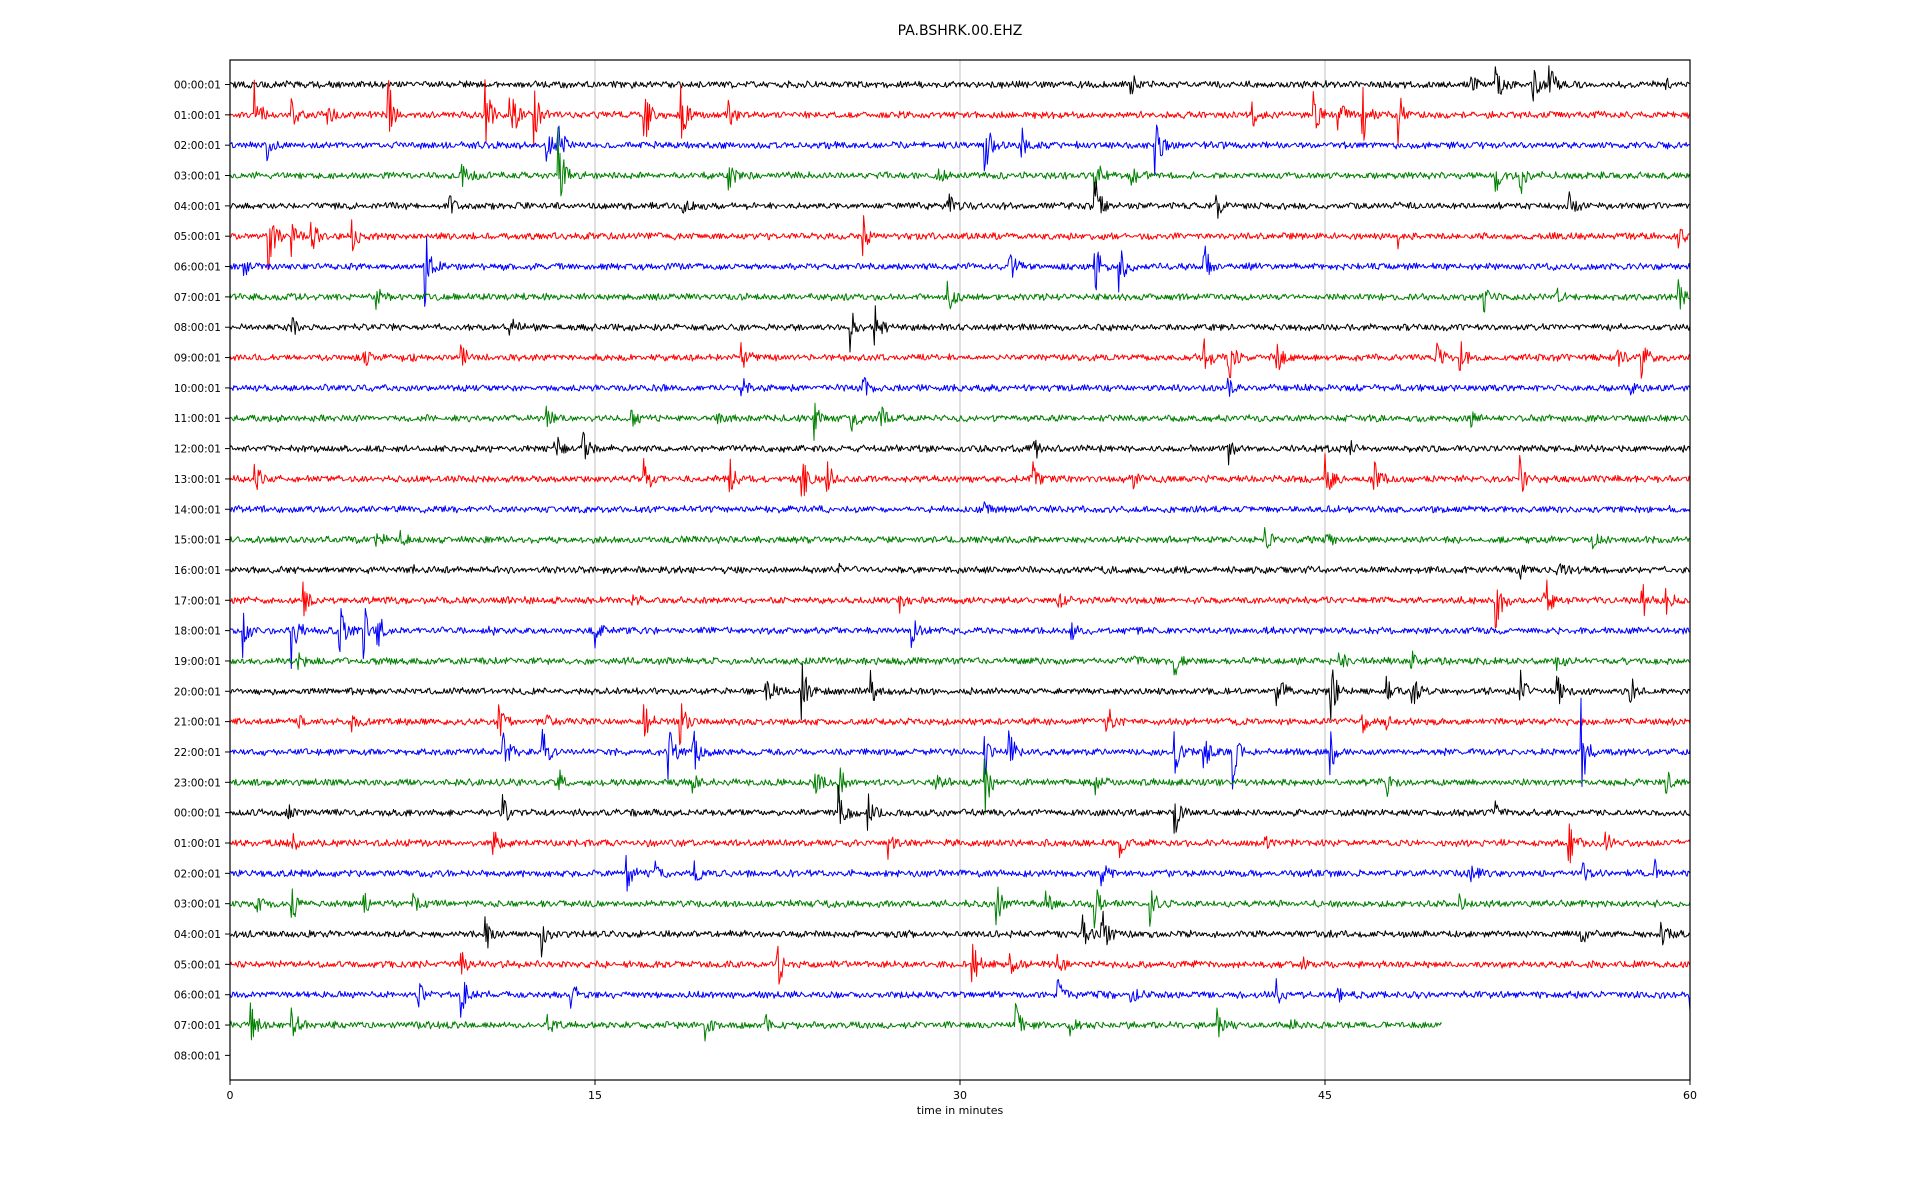 The width and height of the screenshot is (1920, 1204). I want to click on y-tick-label: 15:00:01, so click(197, 541).